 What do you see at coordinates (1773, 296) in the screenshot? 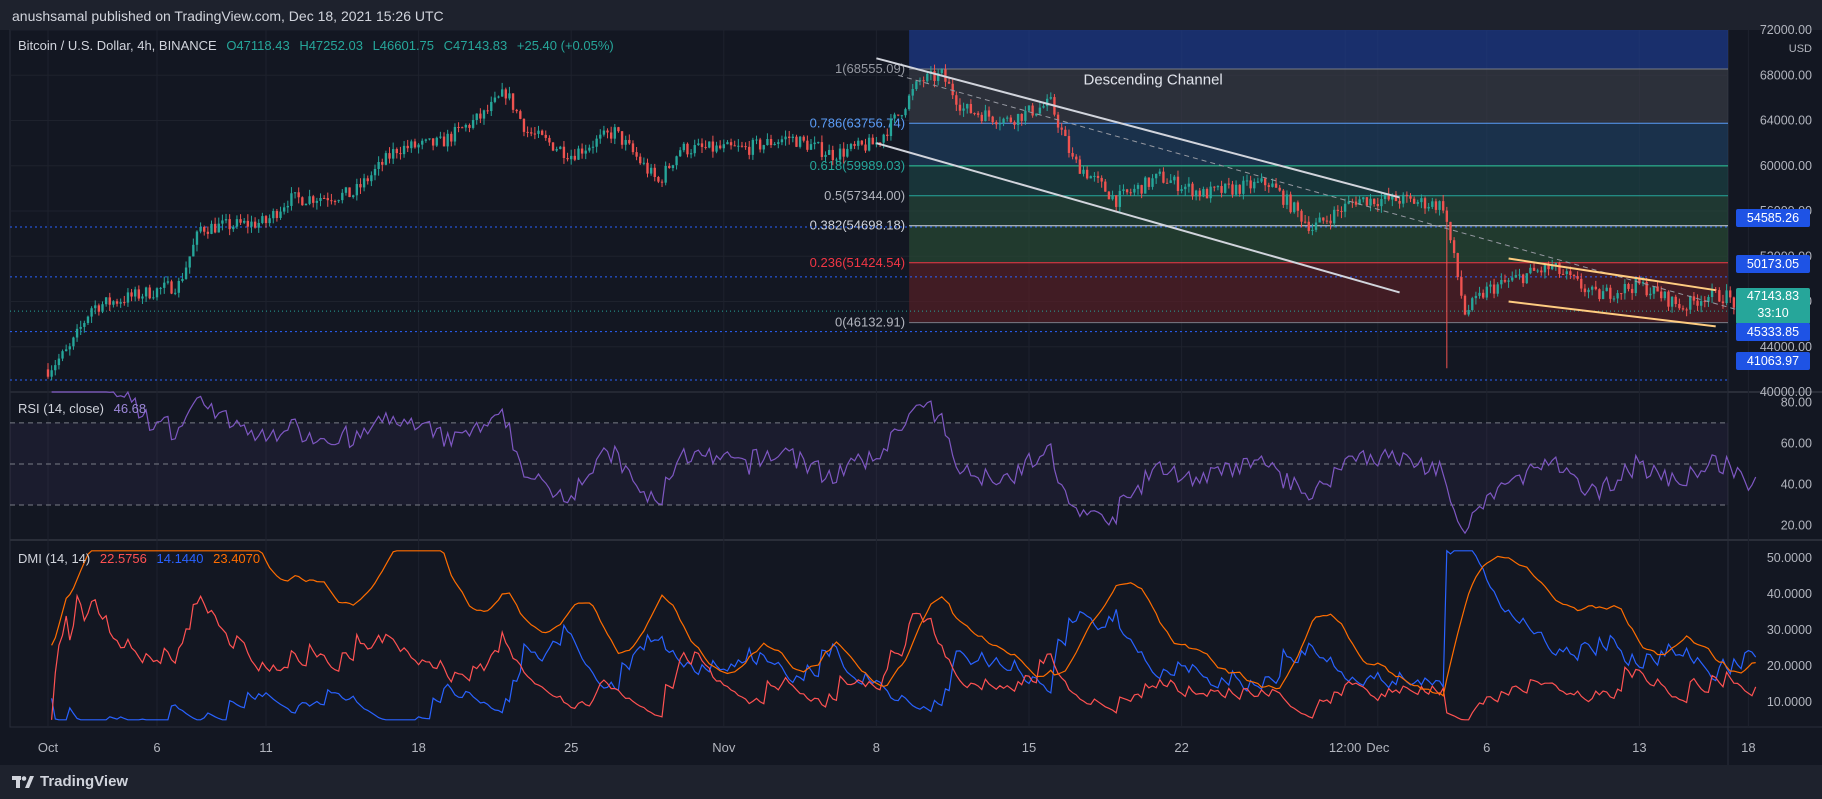
I see `last-price-value: 47143.83` at bounding box center [1773, 296].